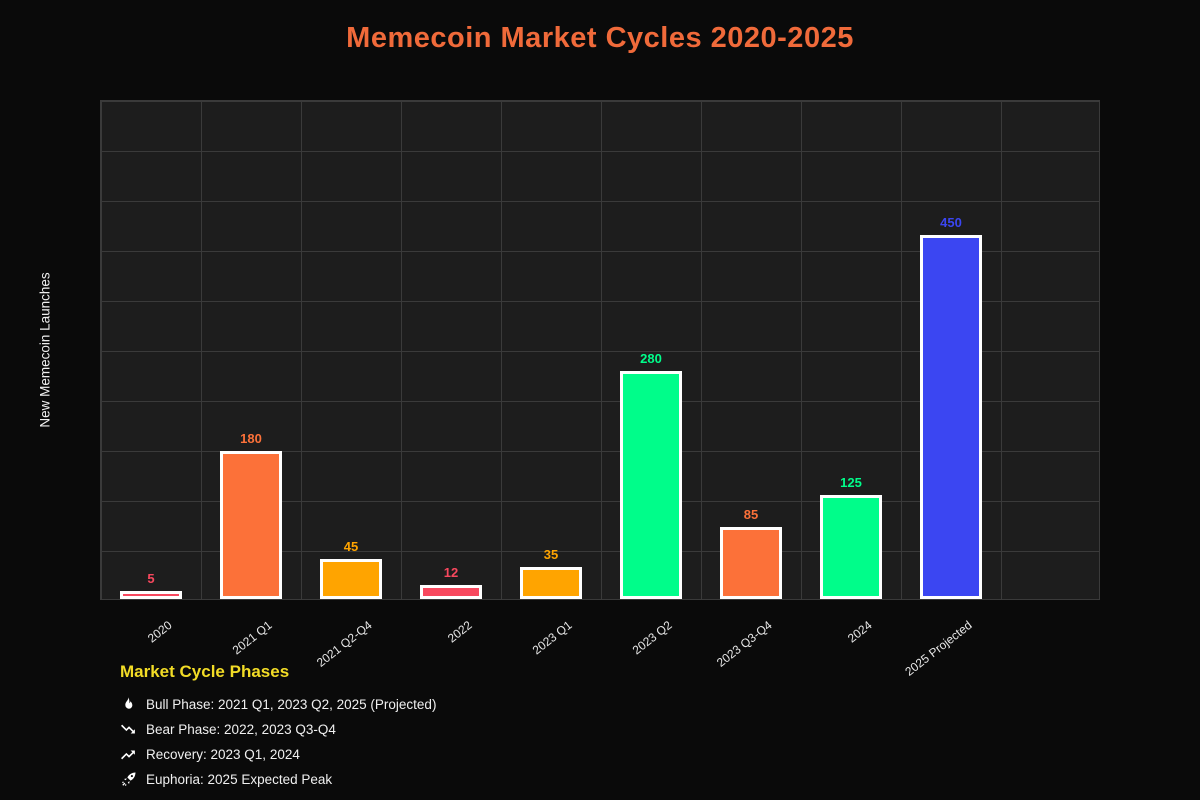 The height and width of the screenshot is (800, 1200). Describe the element at coordinates (45, 350) in the screenshot. I see `y-axis-label: New Memecoin Launches` at that location.